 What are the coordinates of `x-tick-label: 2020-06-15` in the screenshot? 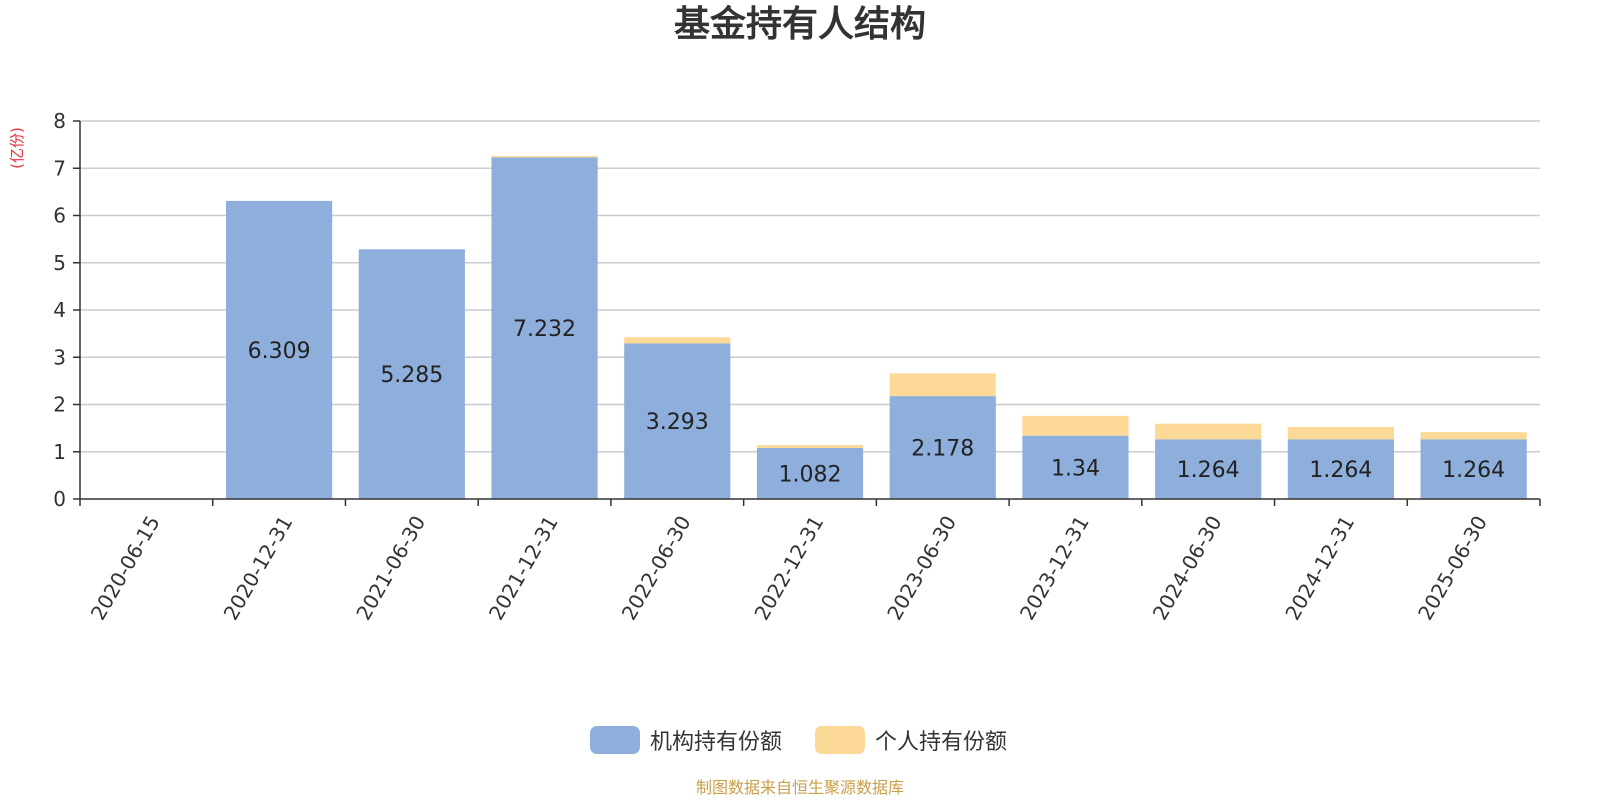 It's located at (125, 568).